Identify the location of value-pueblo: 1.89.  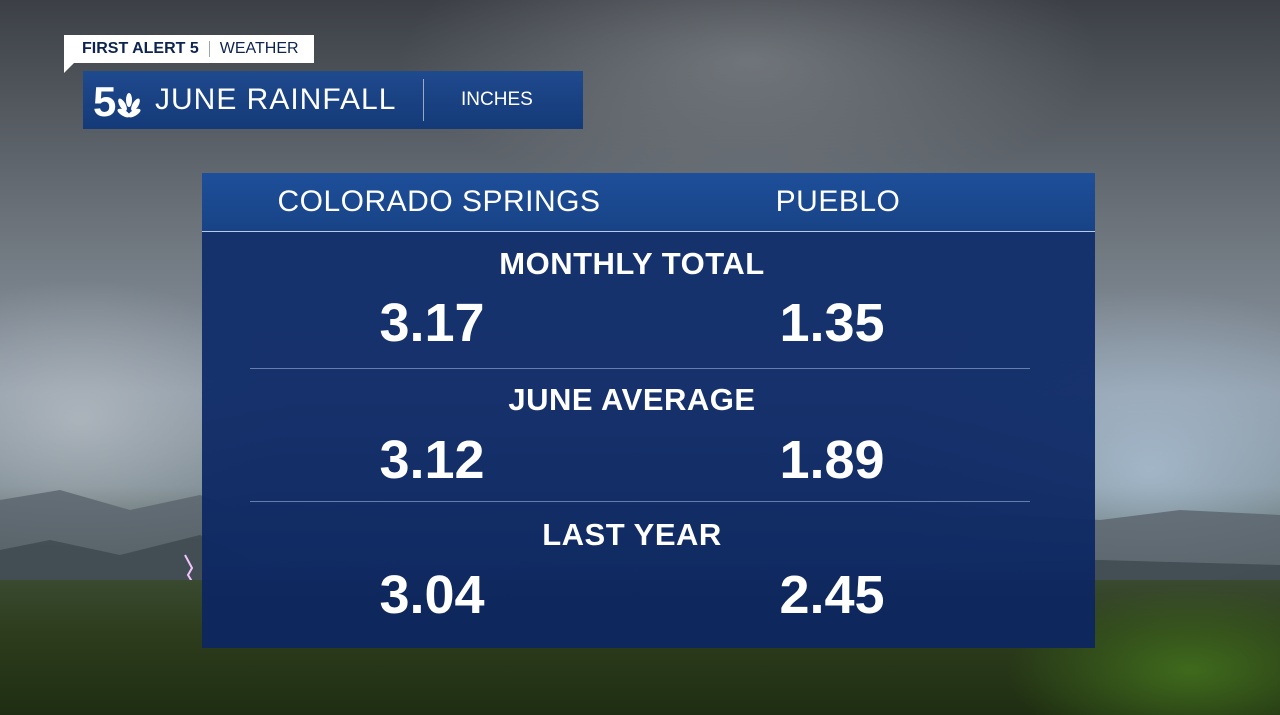
(832, 460).